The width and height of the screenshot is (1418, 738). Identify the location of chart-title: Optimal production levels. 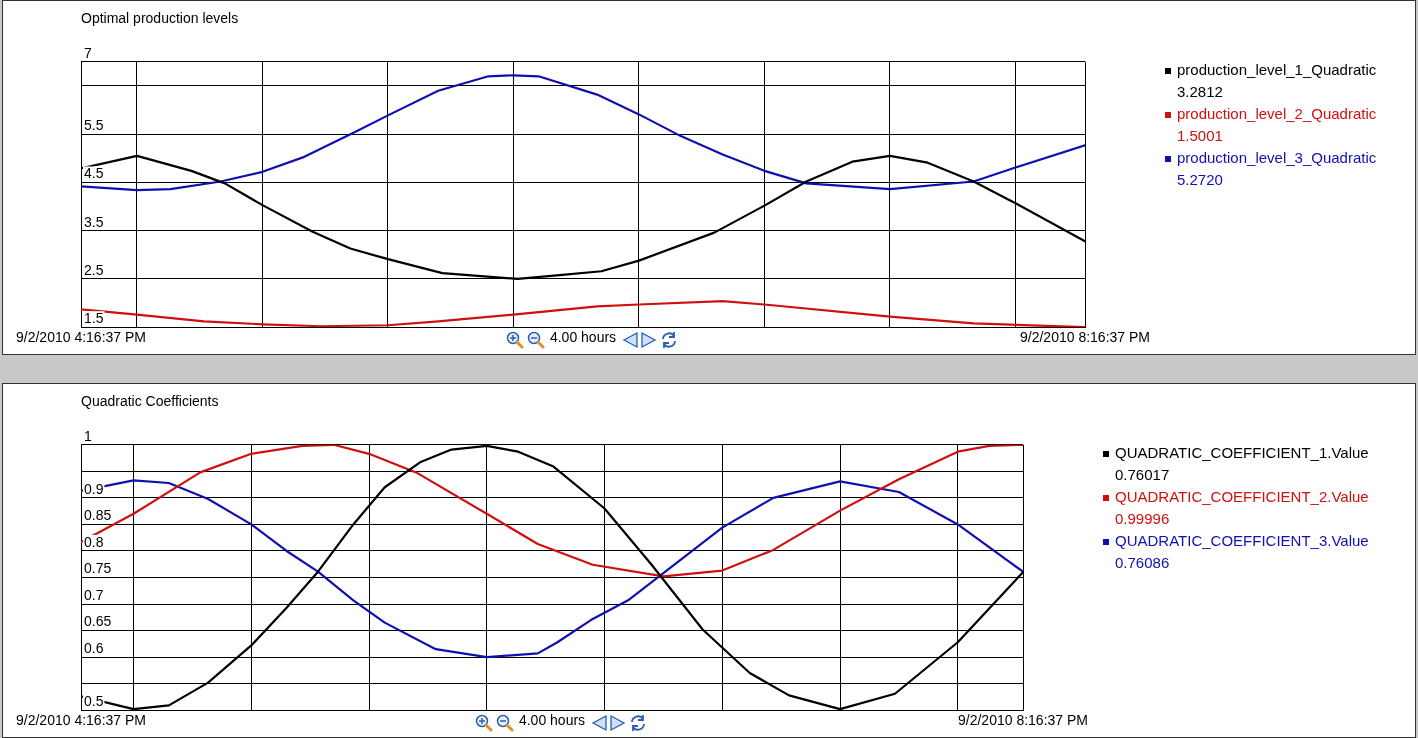
(160, 18).